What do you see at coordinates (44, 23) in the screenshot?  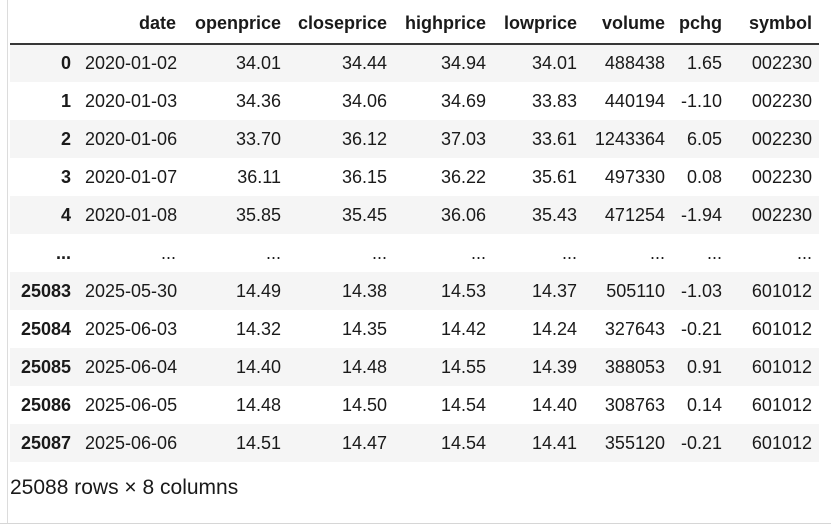 I see `index-column-header` at bounding box center [44, 23].